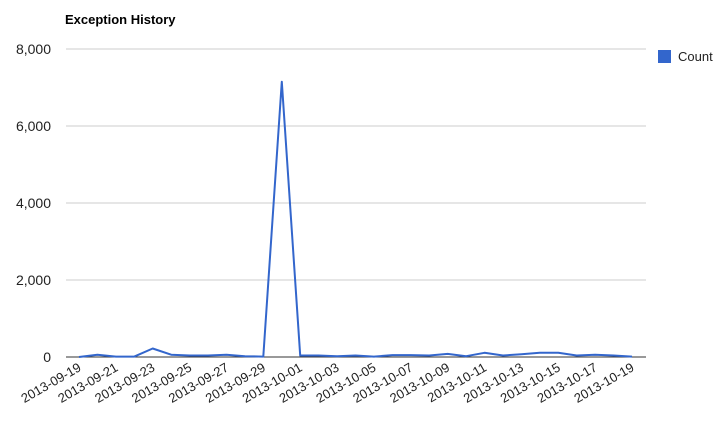 This screenshot has height=434, width=728. What do you see at coordinates (120, 19) in the screenshot?
I see `chart-title: Exception History` at bounding box center [120, 19].